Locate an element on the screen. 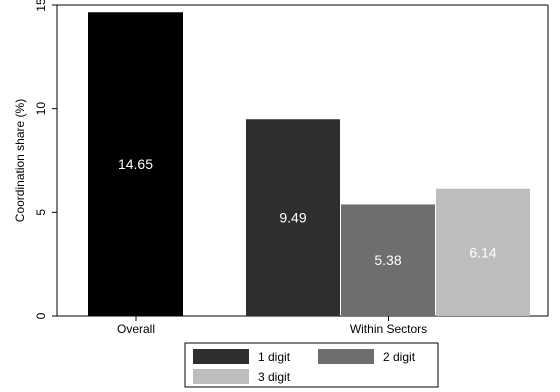  x-axis: Overall Within Sectors is located at coordinates (302, 325).